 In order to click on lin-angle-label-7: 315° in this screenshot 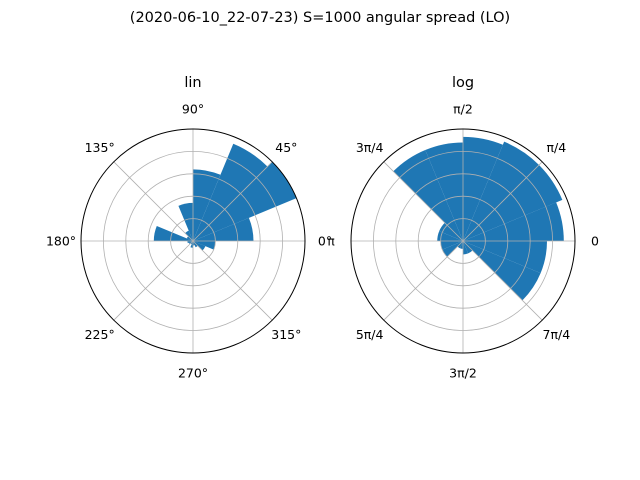, I will do `click(286, 334)`.